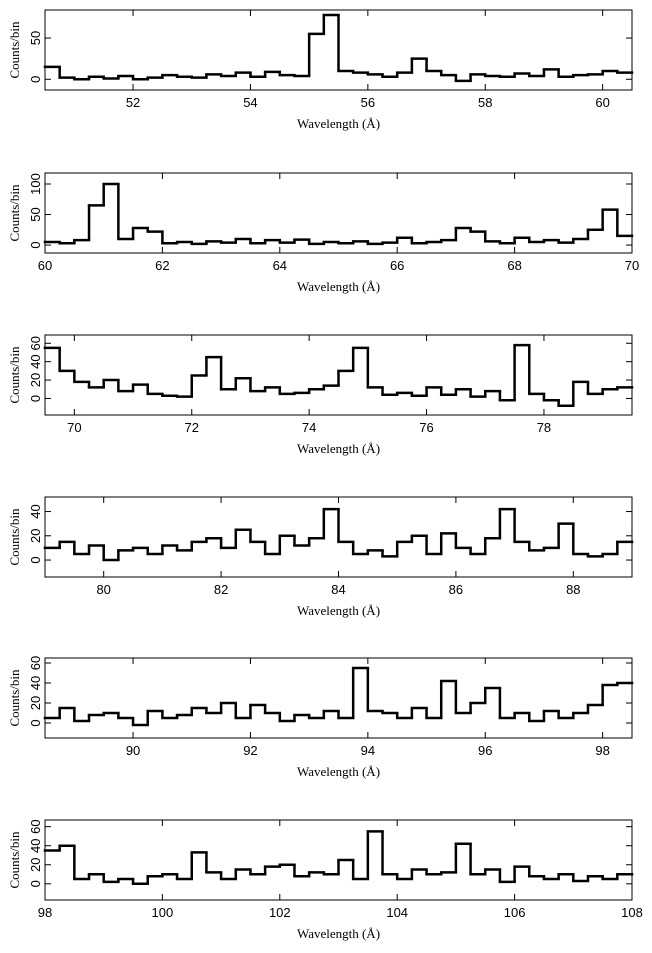 Image resolution: width=652 pixels, height=953 pixels. I want to click on x-tick-label: 62, so click(162, 265).